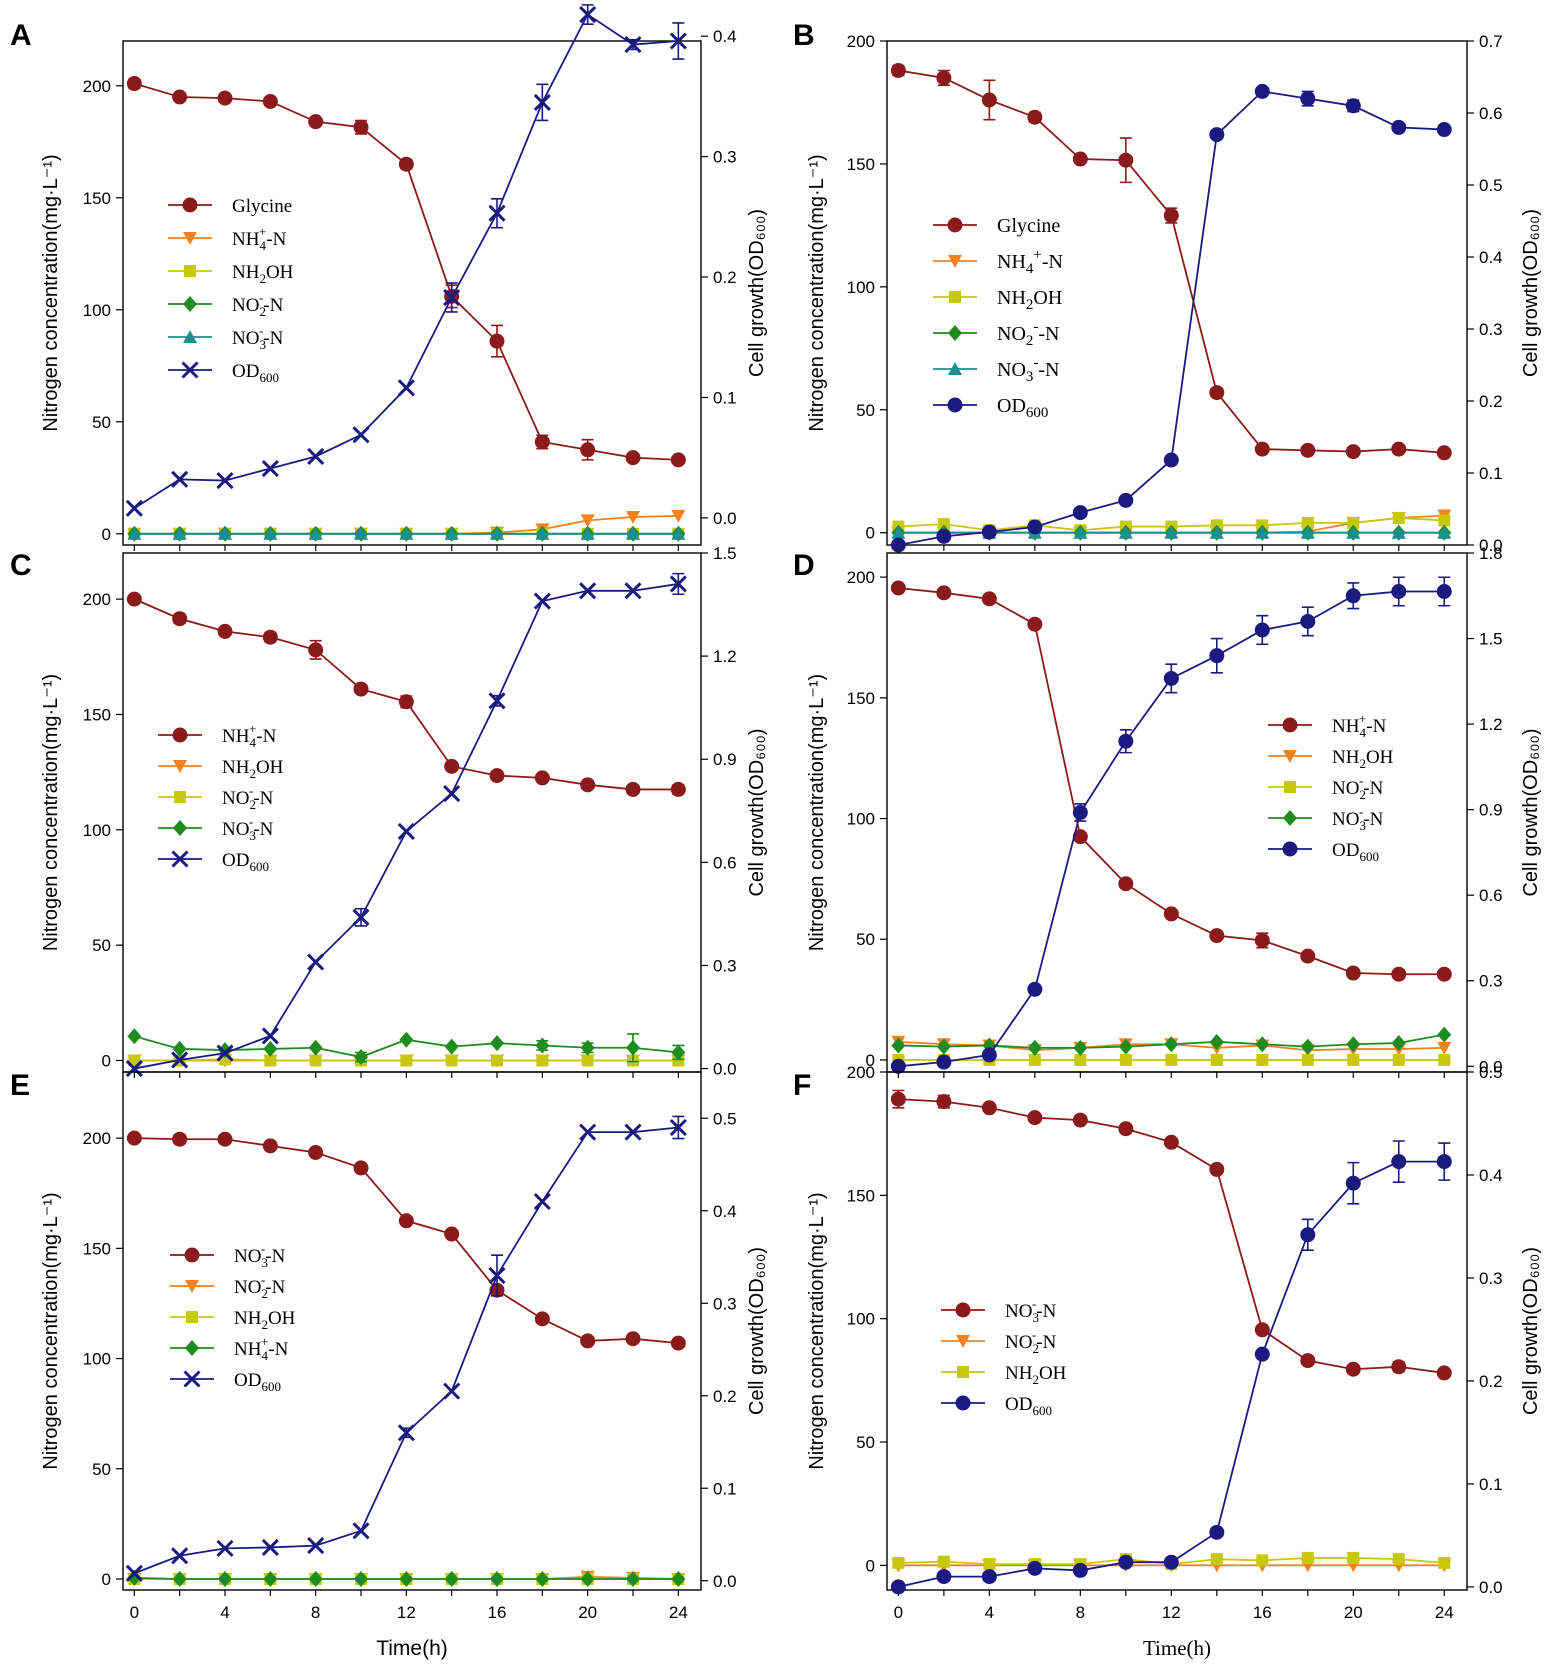 This screenshot has width=1562, height=1675. I want to click on y-right-tick-label: 1.5, so click(725, 553).